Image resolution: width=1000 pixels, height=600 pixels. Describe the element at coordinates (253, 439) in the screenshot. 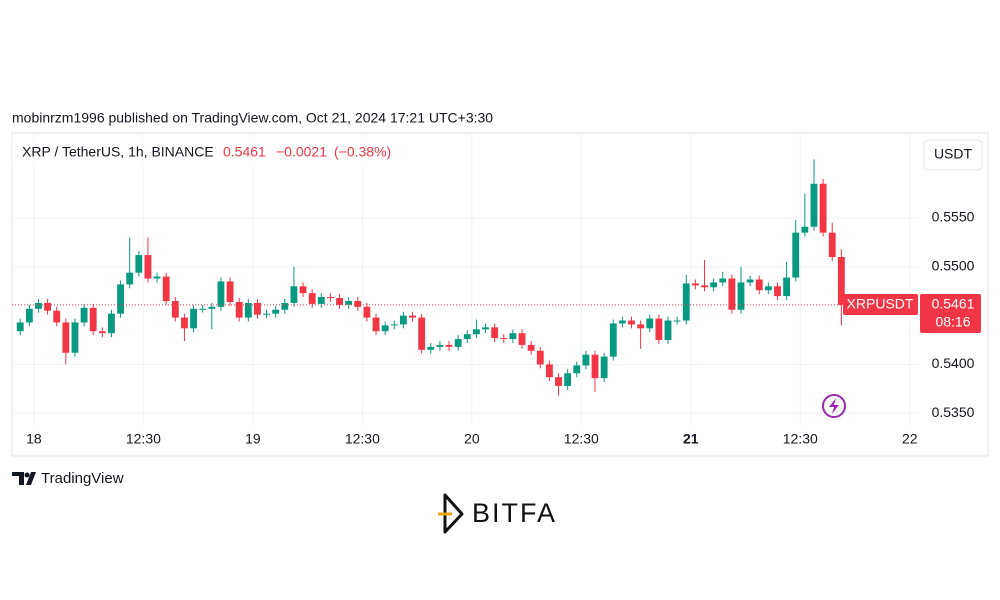

I see `x-tick-label: 19` at that location.